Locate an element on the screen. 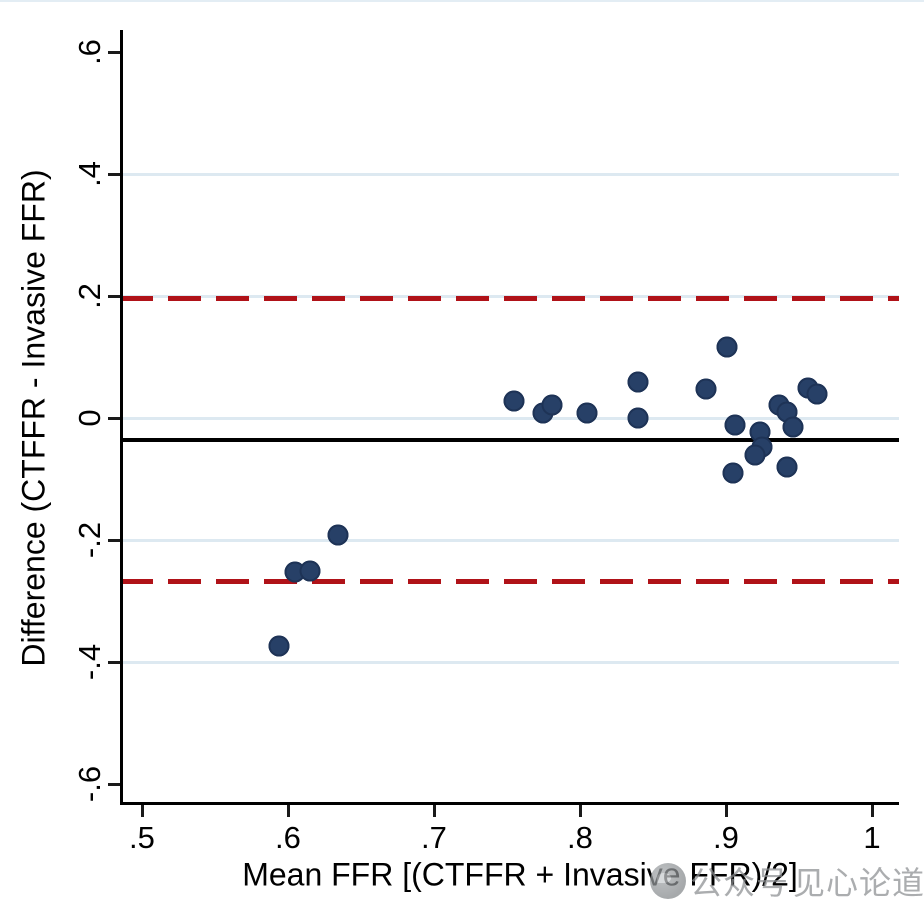 This screenshot has height=917, width=924. y-tick-label: .4 is located at coordinates (89, 174).